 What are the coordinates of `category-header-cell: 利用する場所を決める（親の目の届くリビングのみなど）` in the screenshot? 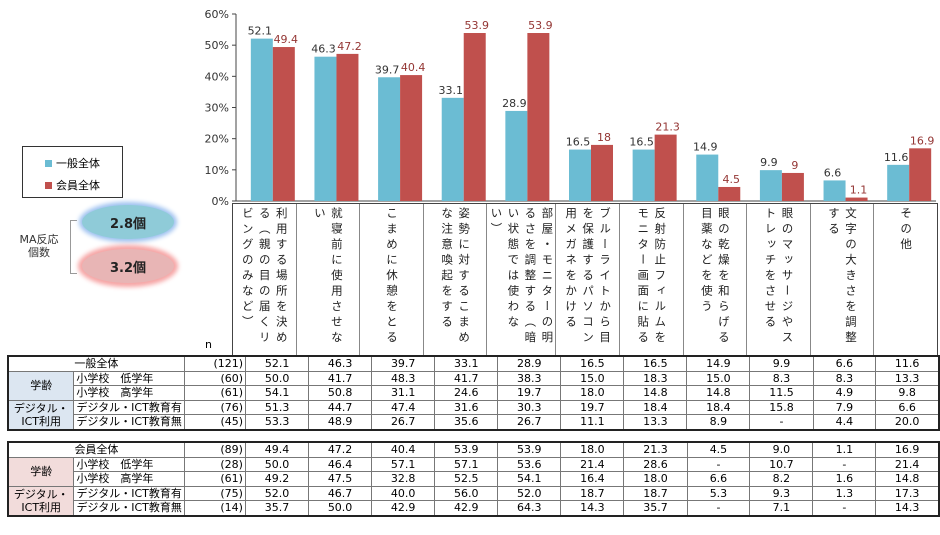 It's located at (265, 280).